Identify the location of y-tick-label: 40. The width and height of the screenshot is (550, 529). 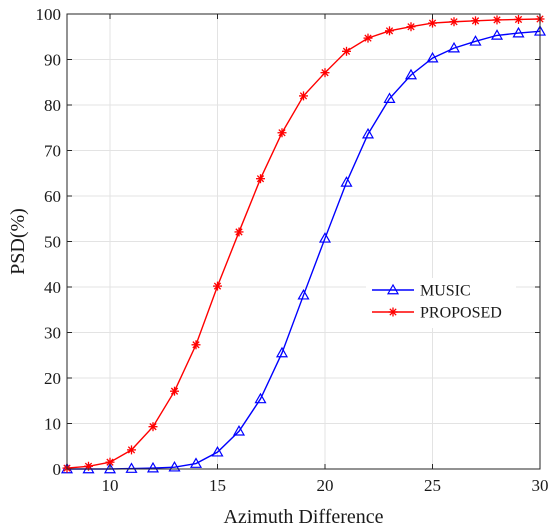
(52, 287).